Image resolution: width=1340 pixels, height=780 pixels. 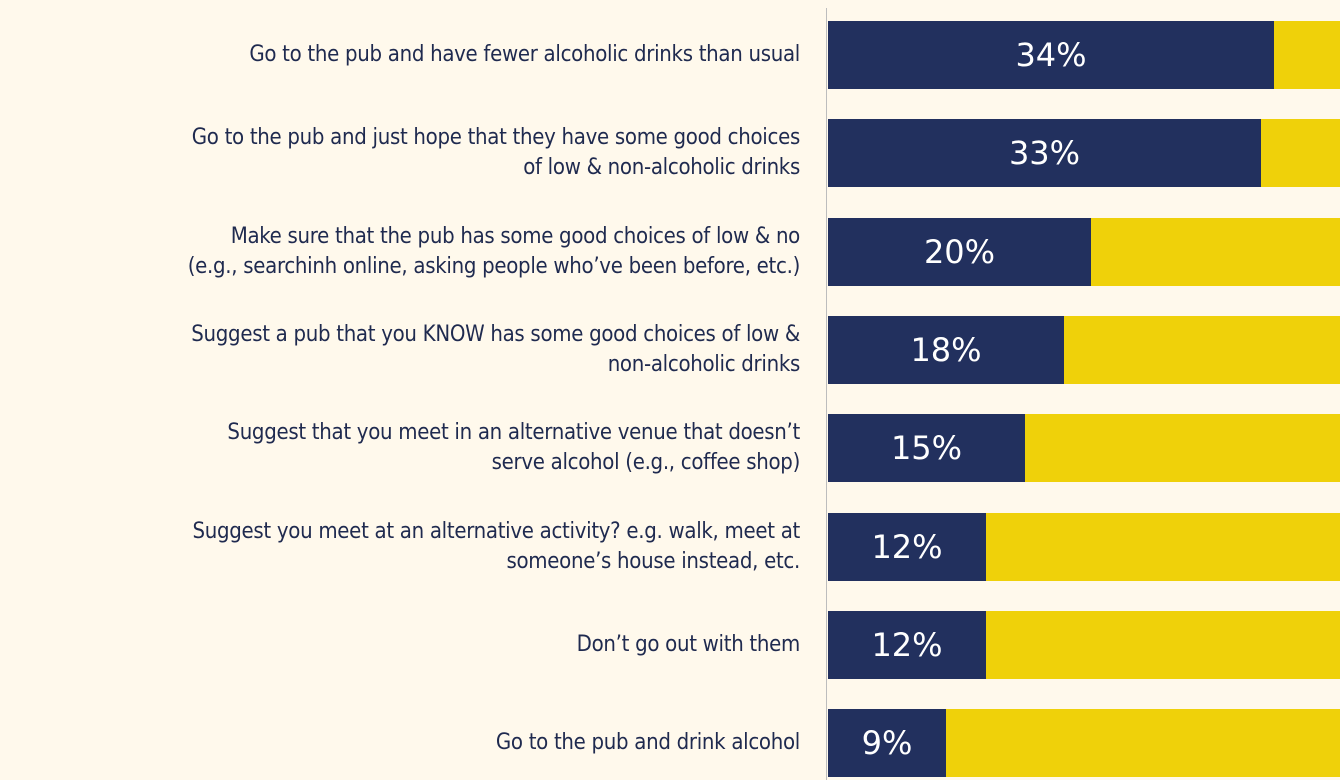 I want to click on category-label: Go to the pub and drink alcohol, so click(x=647, y=743).